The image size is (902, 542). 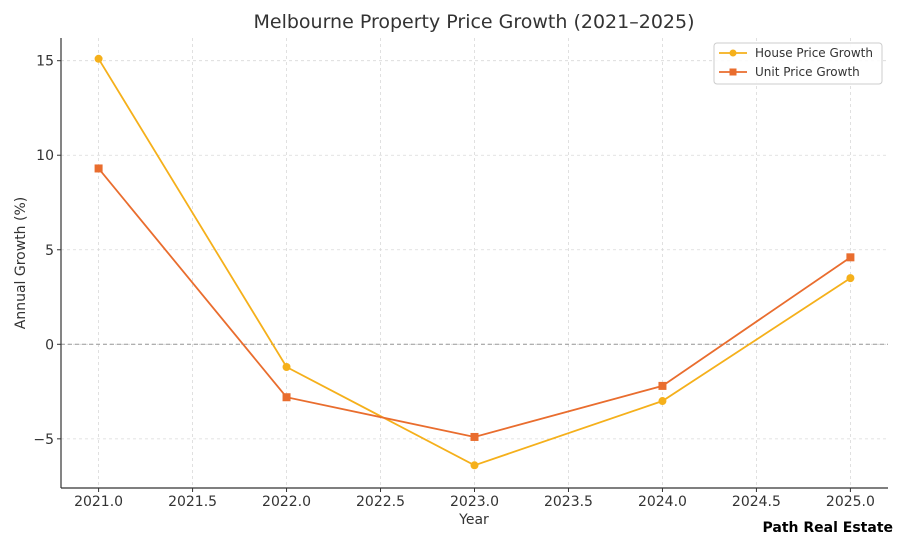 I want to click on x-tick-label: 2024.0, so click(x=662, y=502).